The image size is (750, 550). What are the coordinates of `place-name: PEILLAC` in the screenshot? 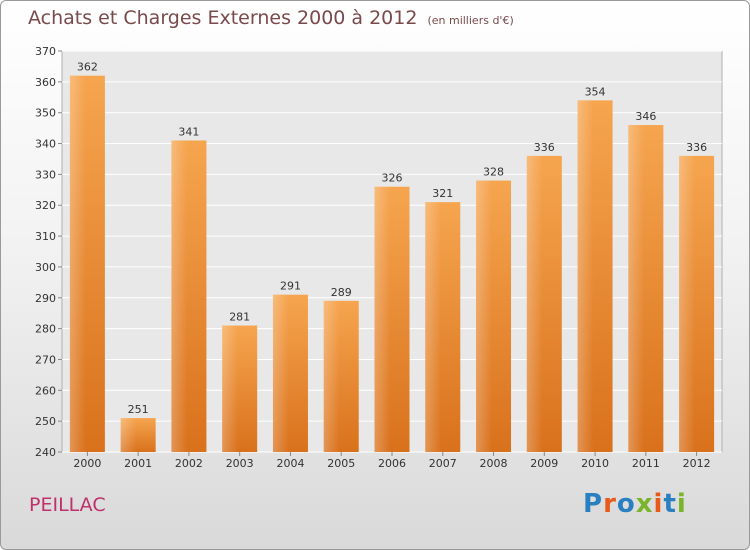 It's located at (67, 505).